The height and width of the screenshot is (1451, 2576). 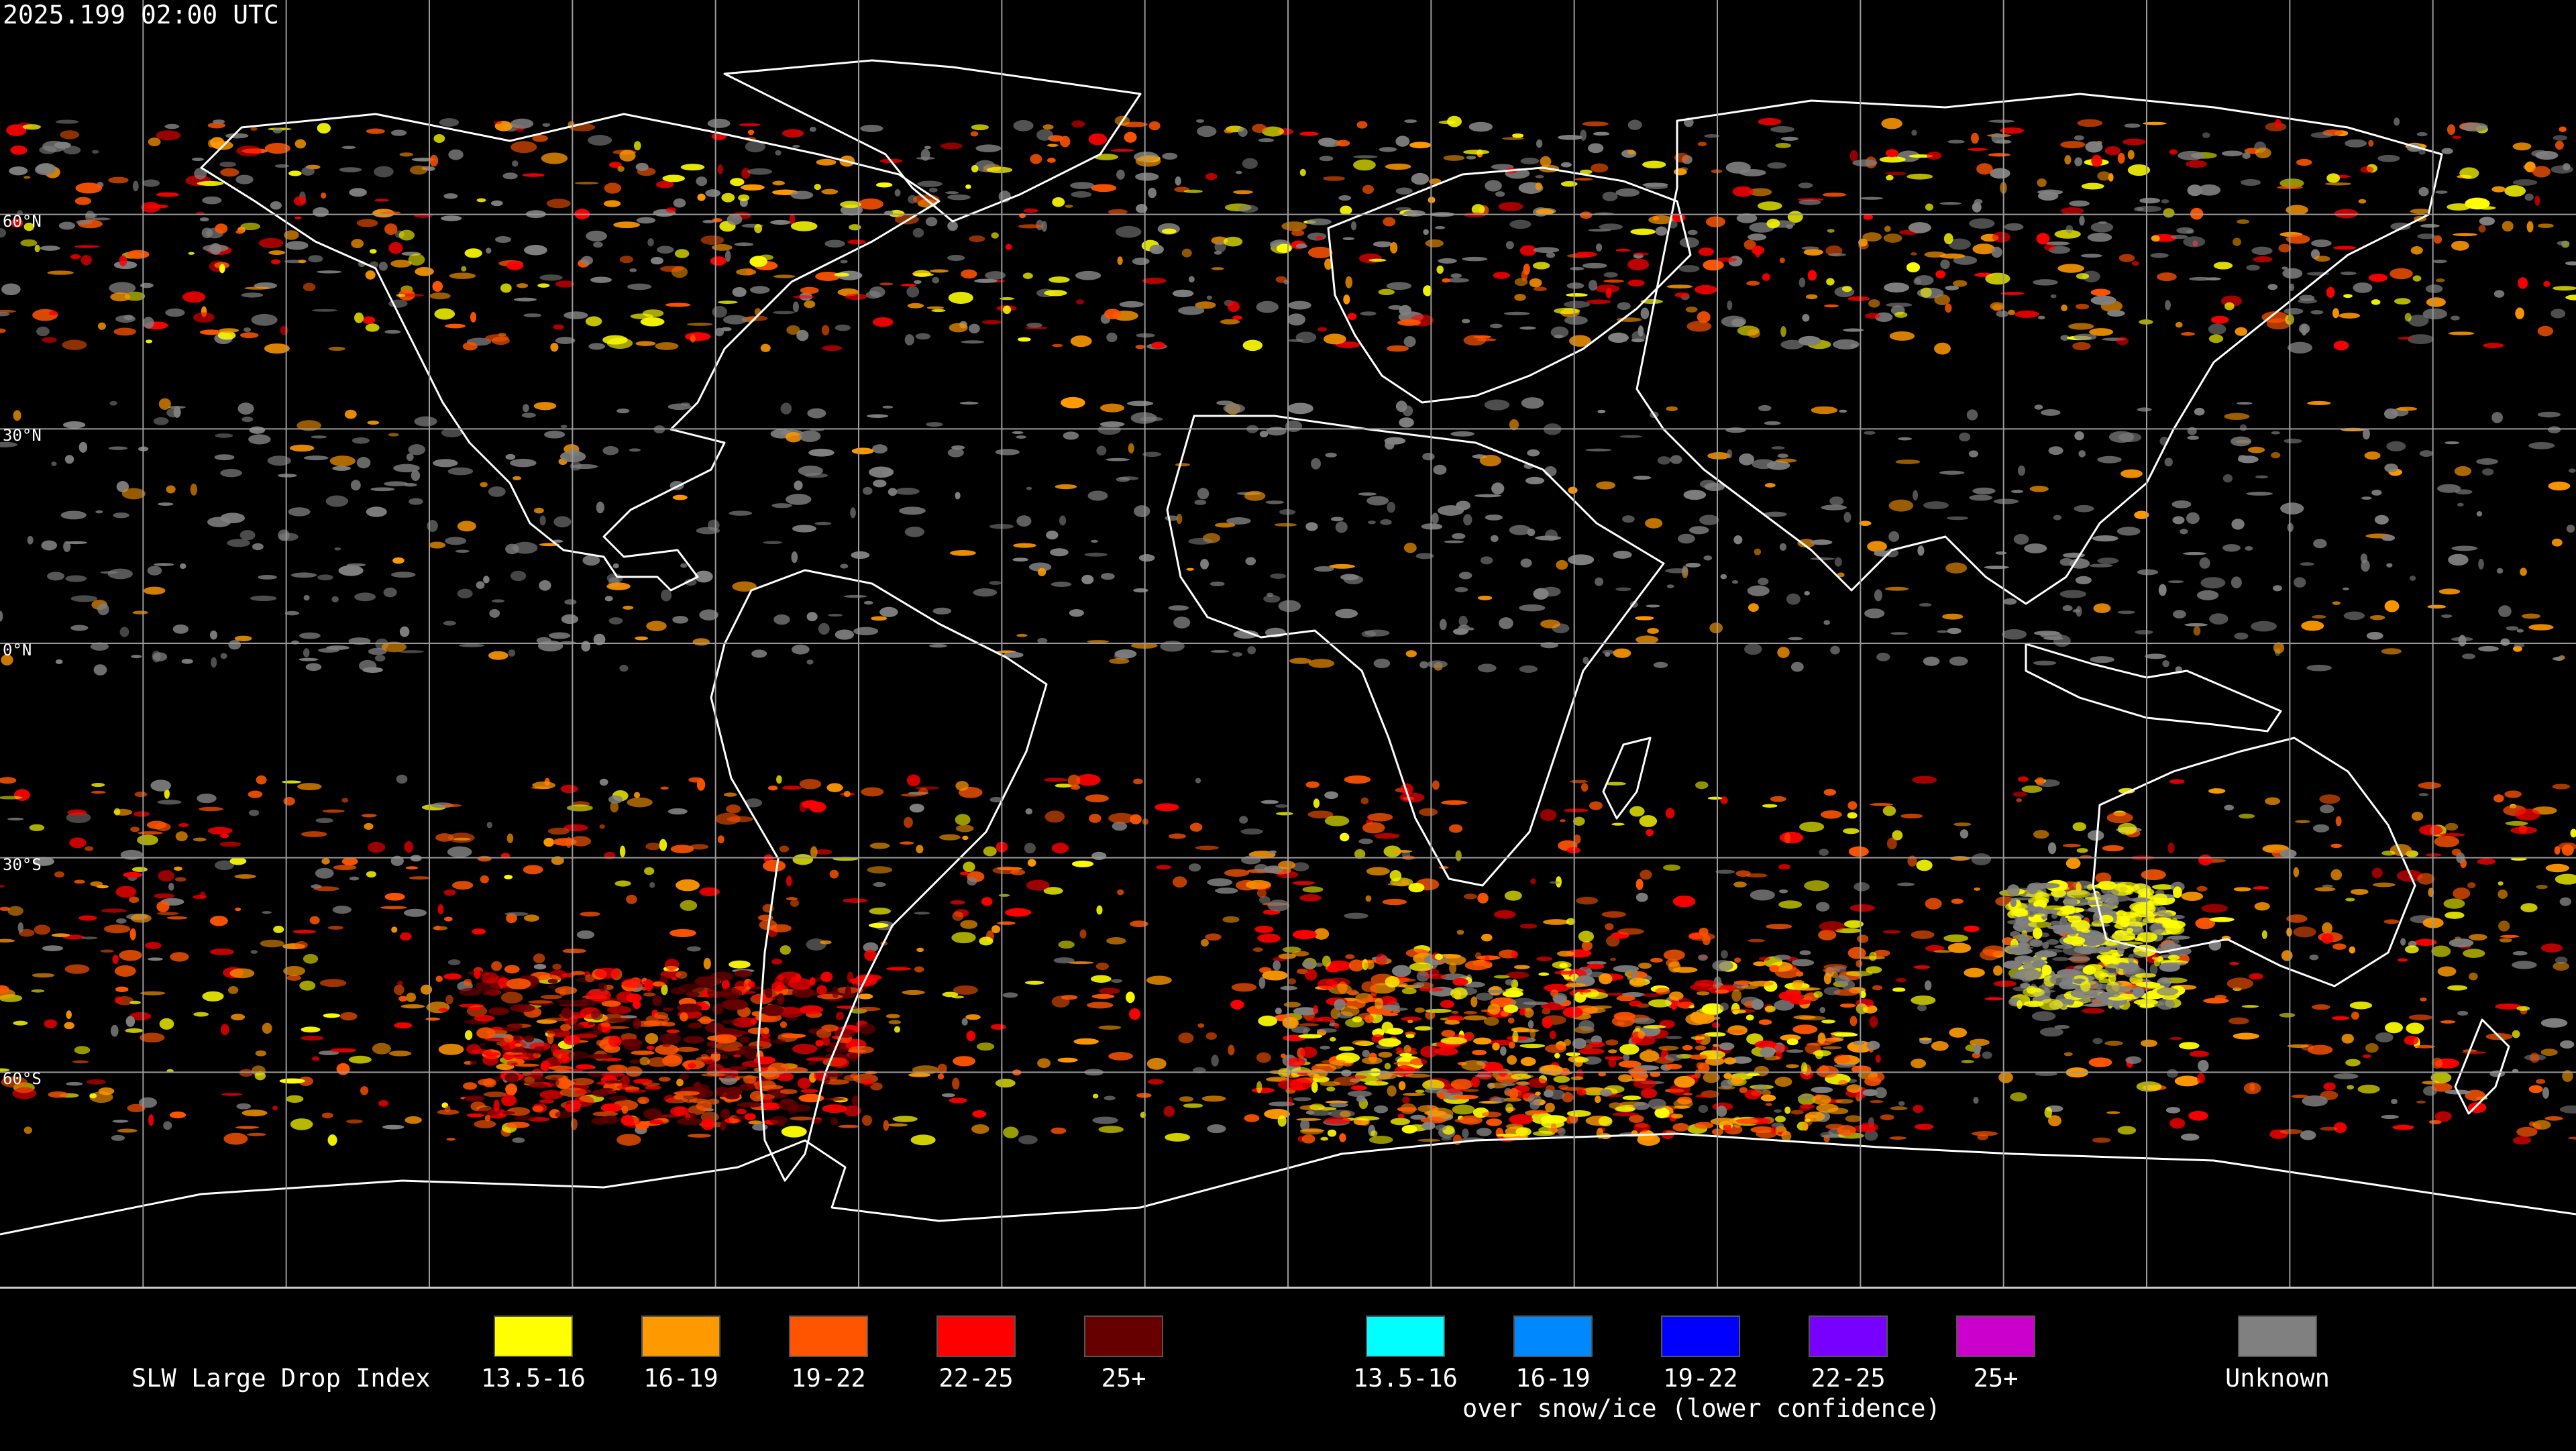 What do you see at coordinates (1701, 1408) in the screenshot?
I see `legend-subtitle: over snow/ice (lower confidence)` at bounding box center [1701, 1408].